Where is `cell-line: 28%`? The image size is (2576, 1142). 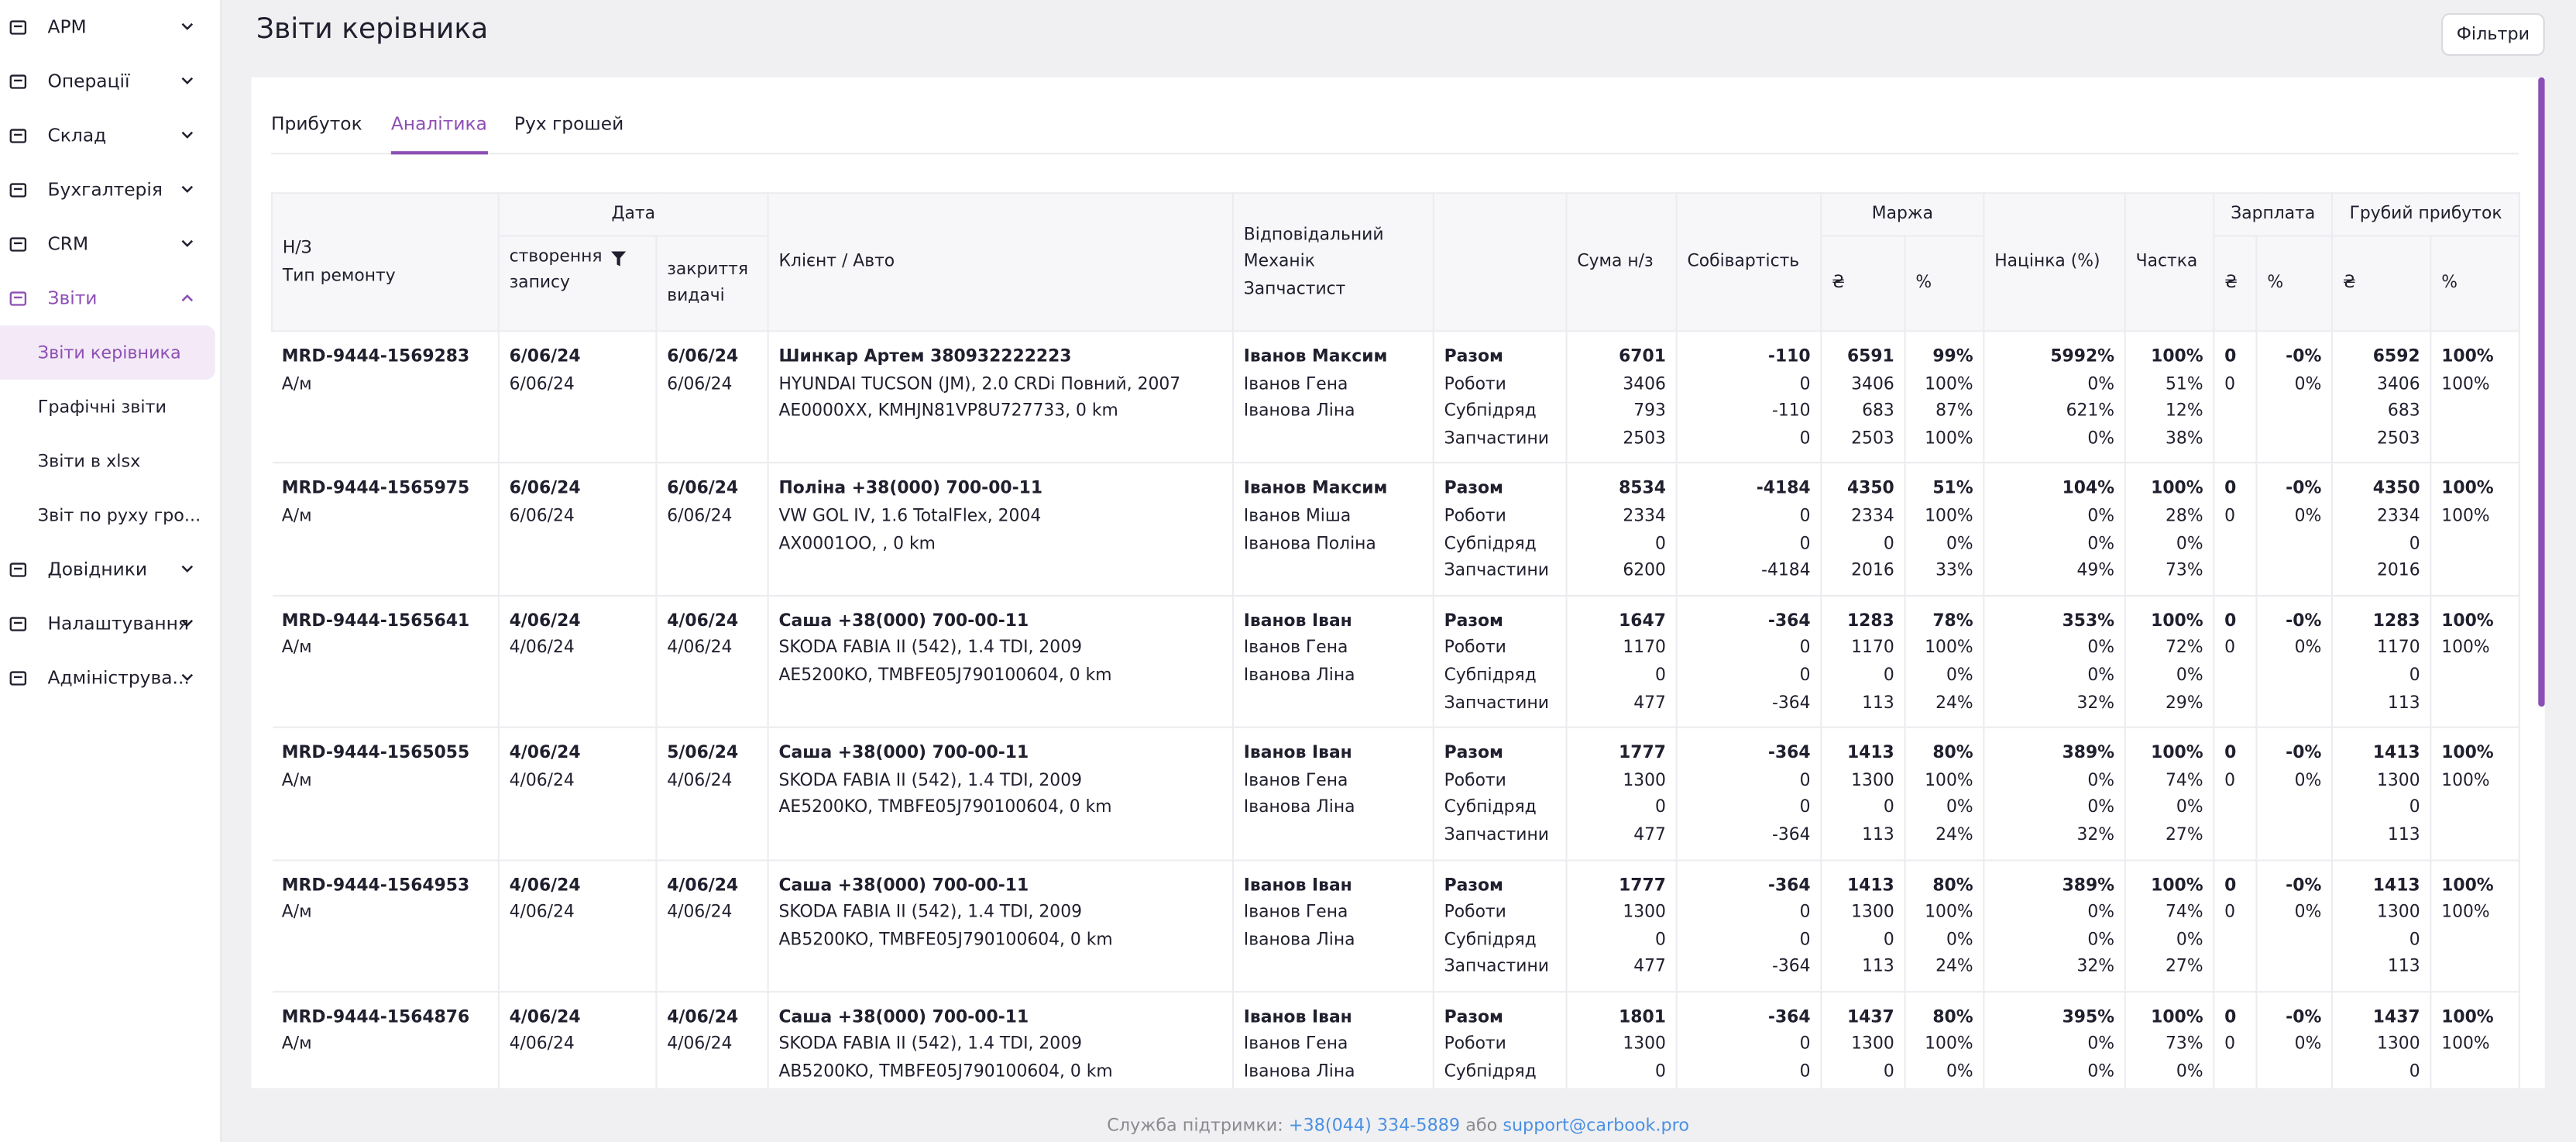 cell-line: 28% is located at coordinates (2184, 516).